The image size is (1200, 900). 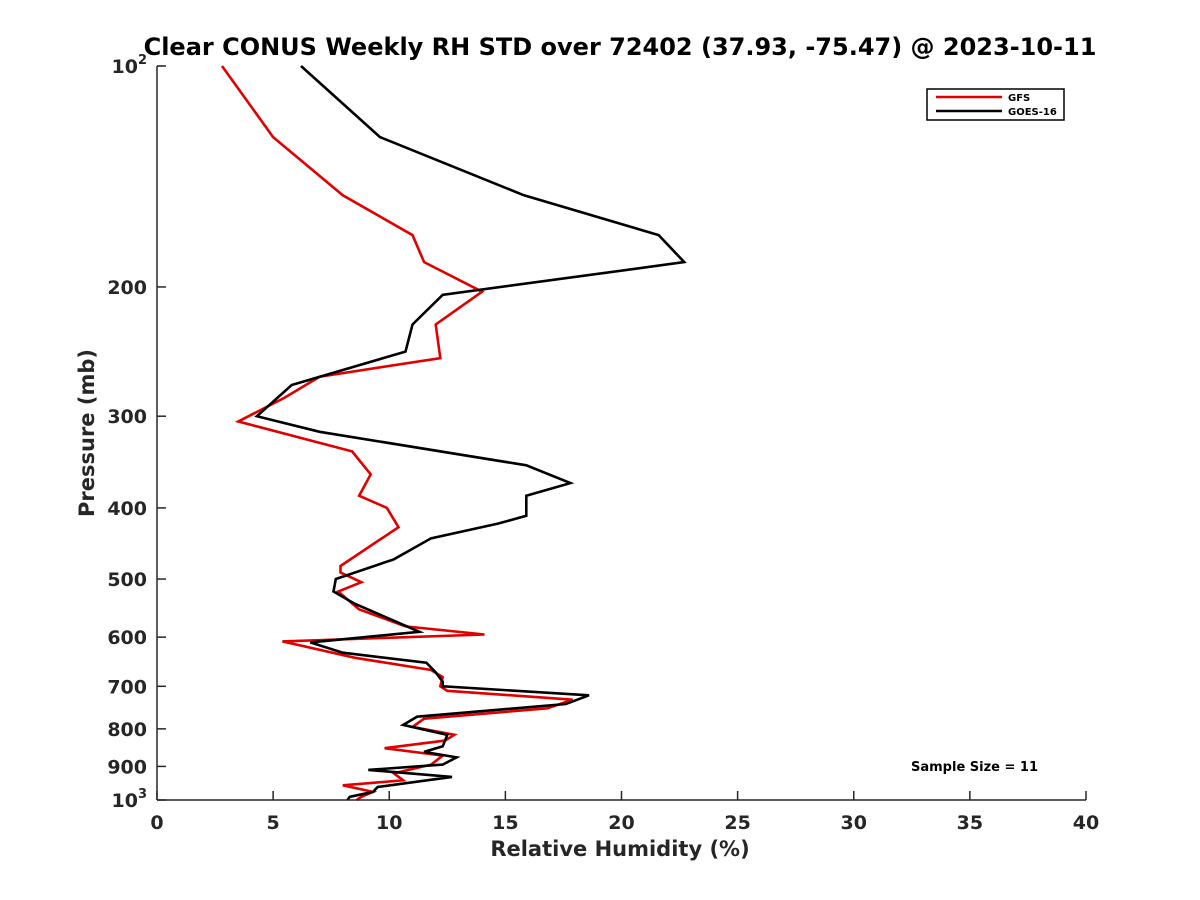 I want to click on y-axis-label: Pressure (mb), so click(x=87, y=433).